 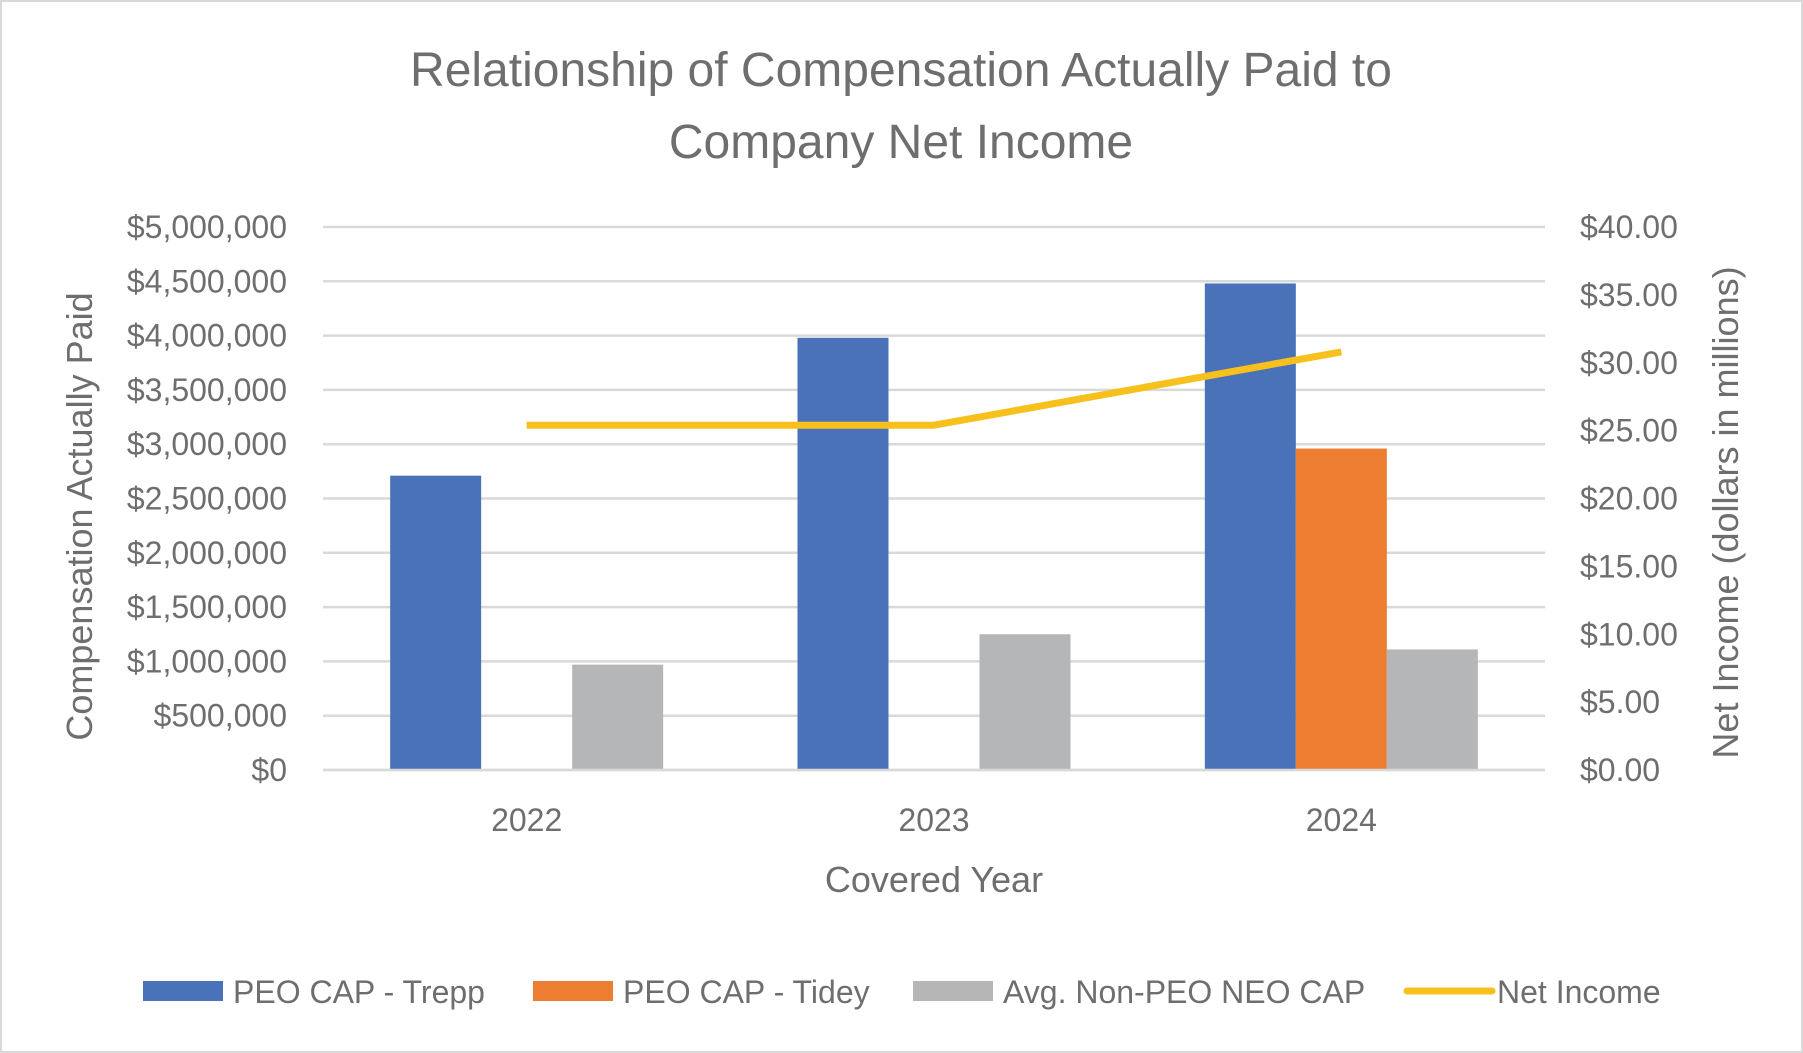 What do you see at coordinates (207, 607) in the screenshot?
I see `y-tick-label: $1,500,000` at bounding box center [207, 607].